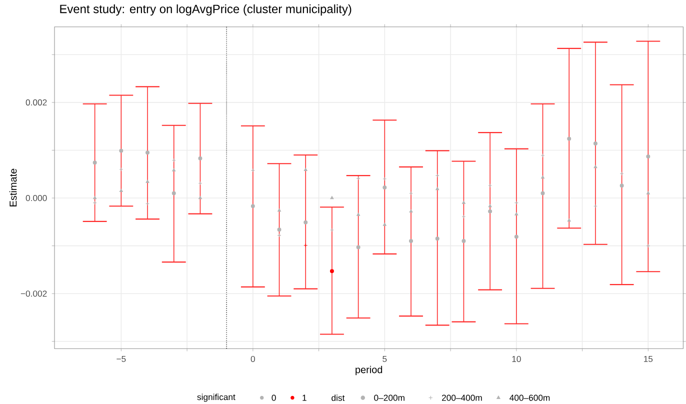  Describe the element at coordinates (13, 187) in the screenshot. I see `y-axis-title: Estimate` at that location.